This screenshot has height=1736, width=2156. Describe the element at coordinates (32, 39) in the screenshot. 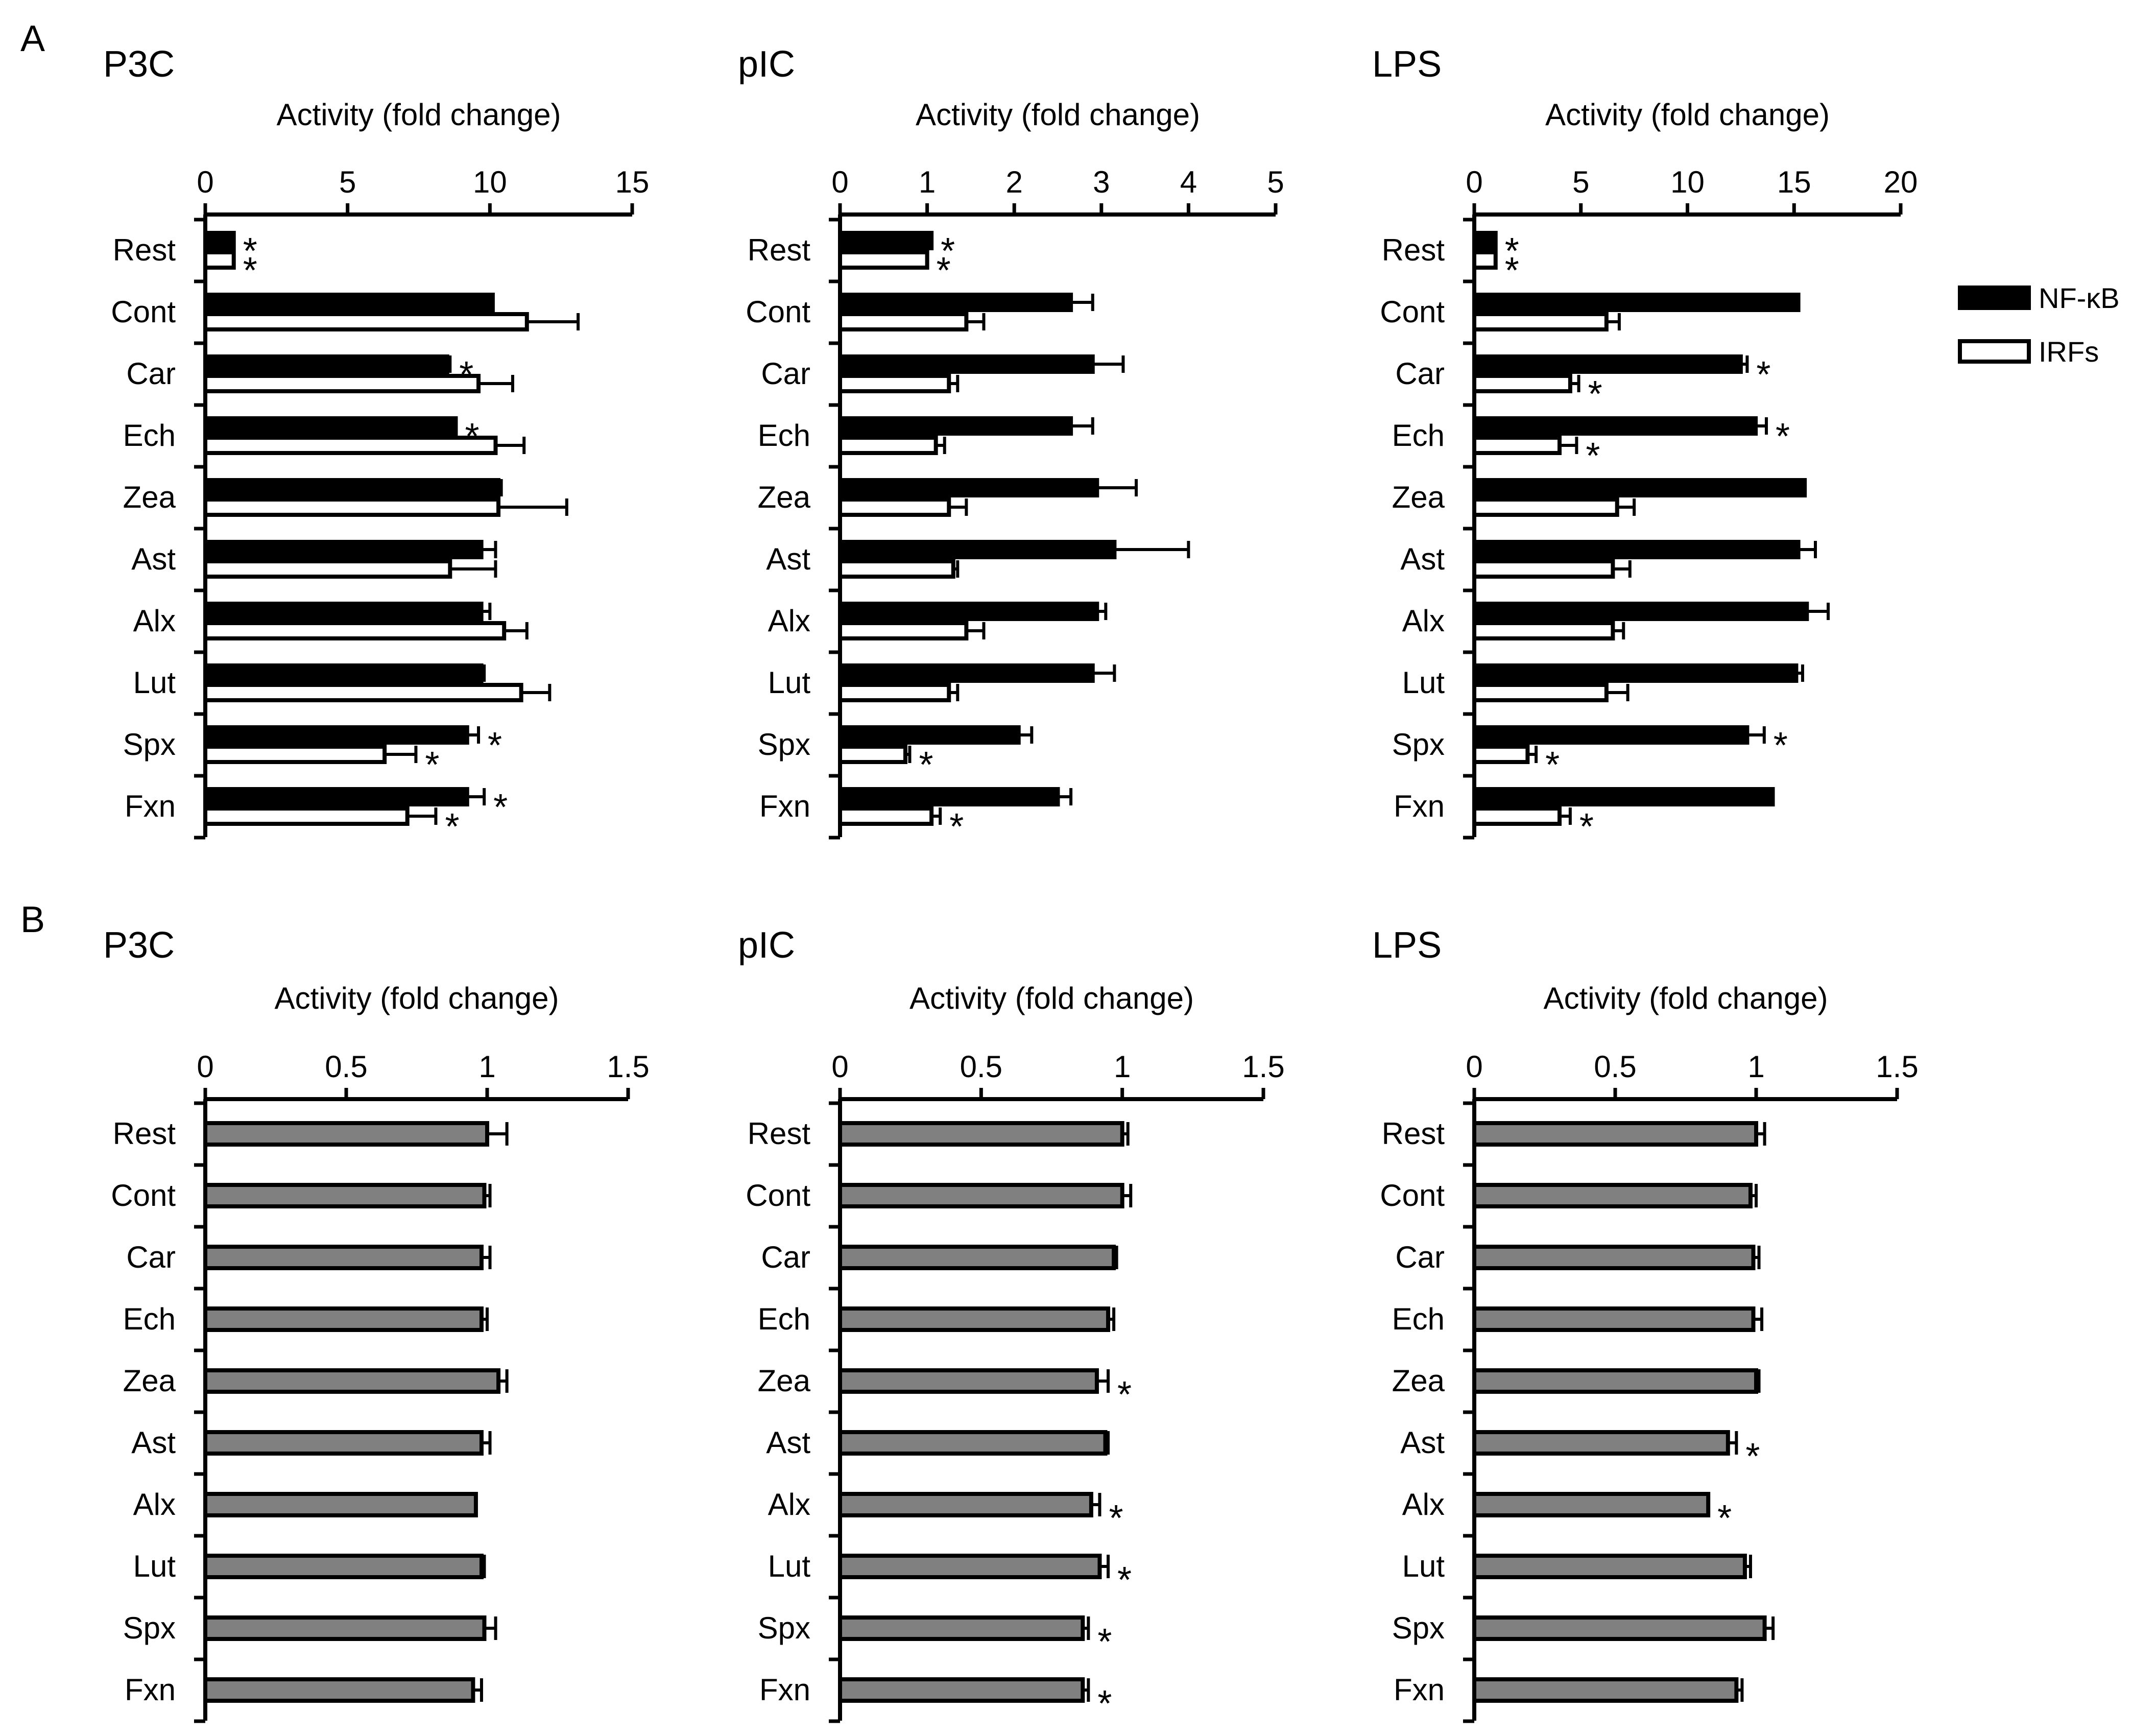

I see `panel-label-a: A` at that location.